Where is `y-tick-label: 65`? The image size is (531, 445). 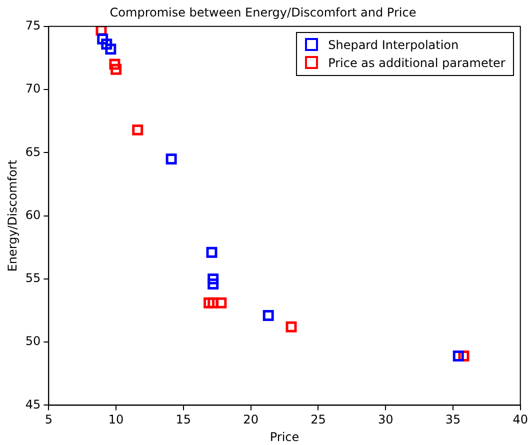
y-tick-label: 65 is located at coordinates (33, 151).